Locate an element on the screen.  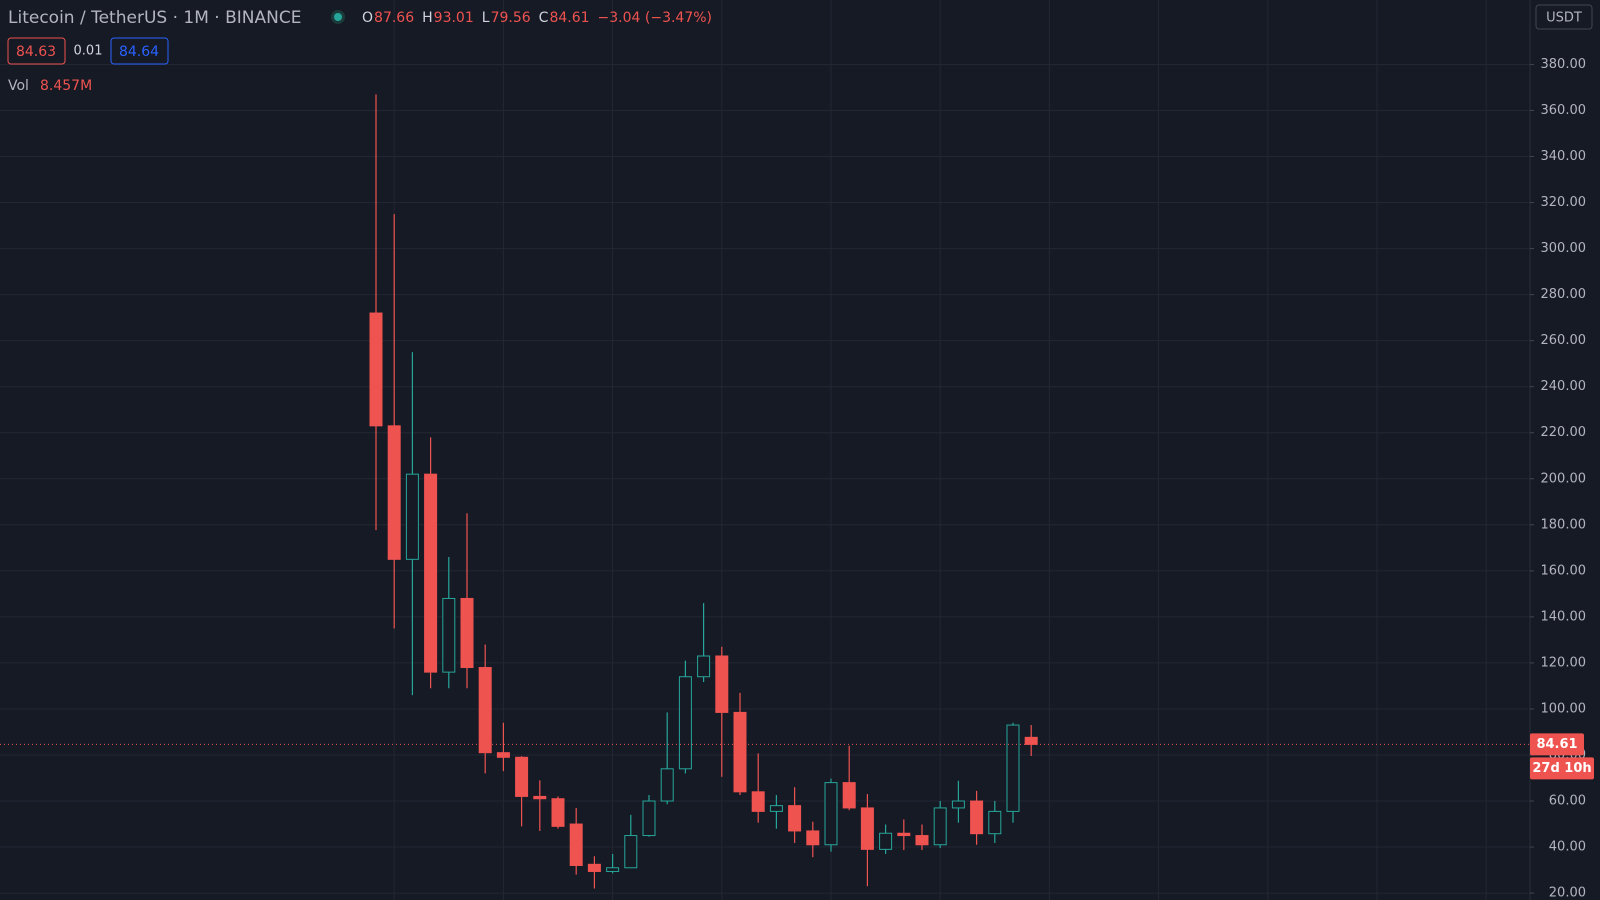
y-tick-label: 200.00 is located at coordinates (1564, 478).